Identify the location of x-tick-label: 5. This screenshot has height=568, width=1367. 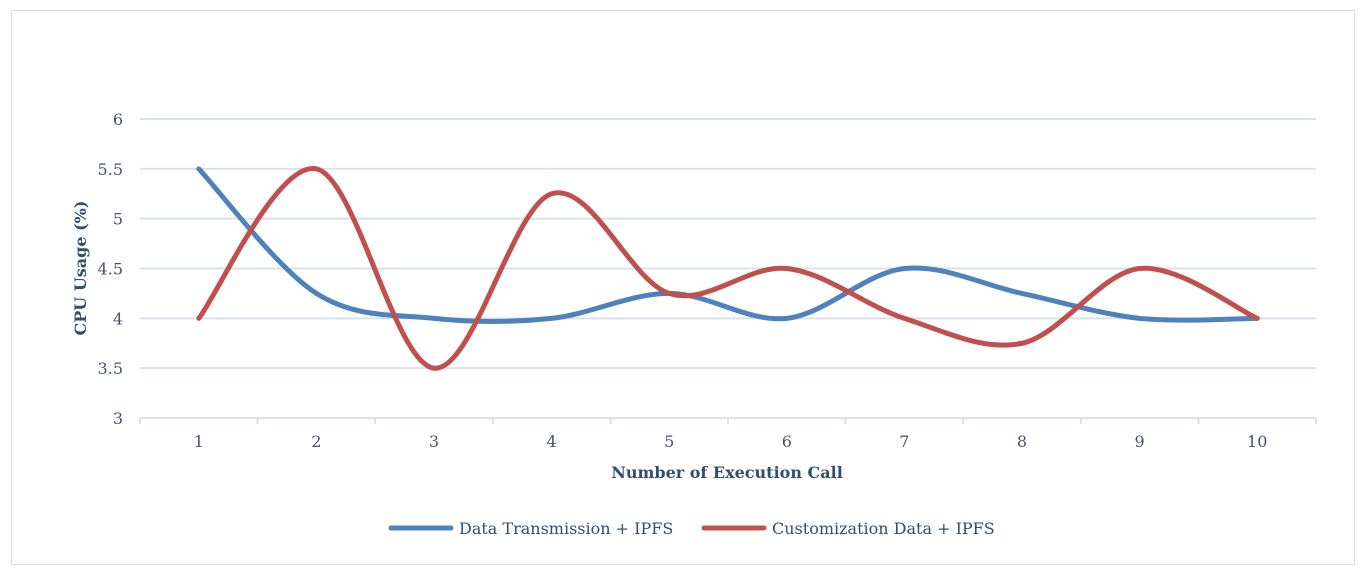
(669, 441).